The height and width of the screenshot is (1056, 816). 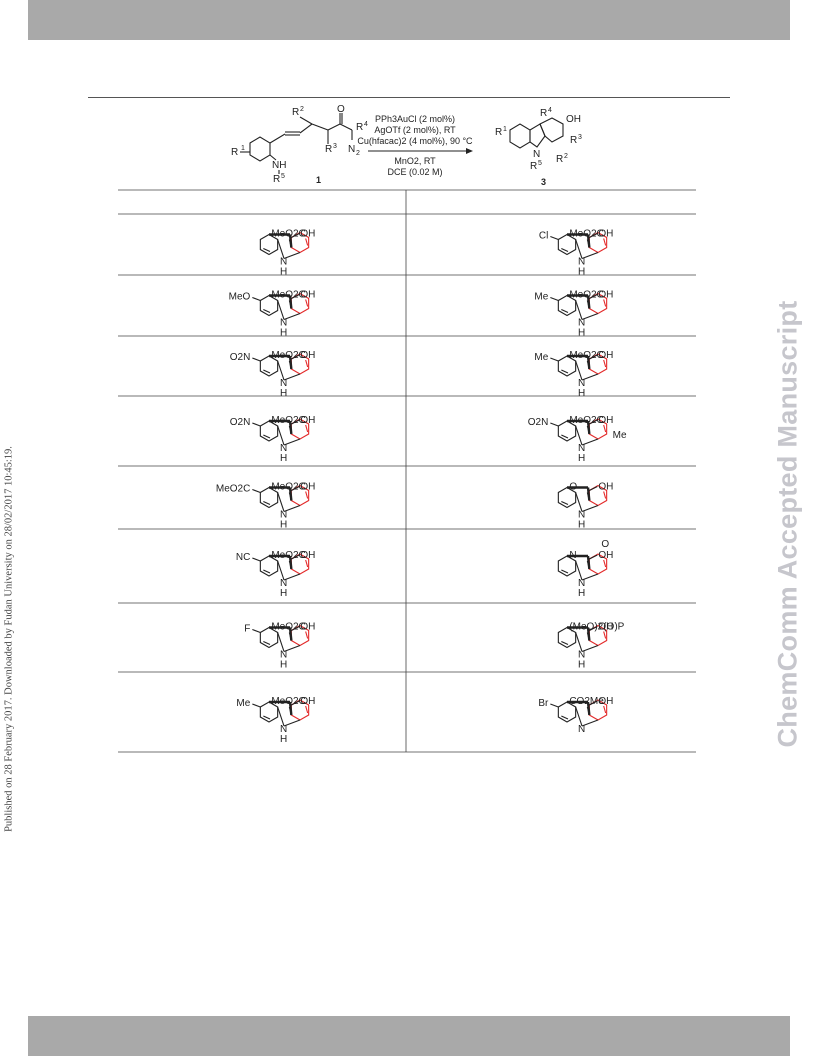 What do you see at coordinates (469, 151) in the screenshot?
I see `reaction-arrowhead` at bounding box center [469, 151].